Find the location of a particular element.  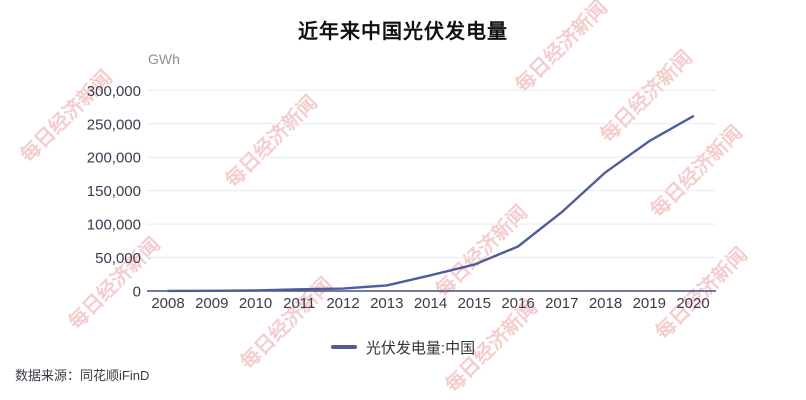

y-tick-label: 250,000 is located at coordinates (114, 124).